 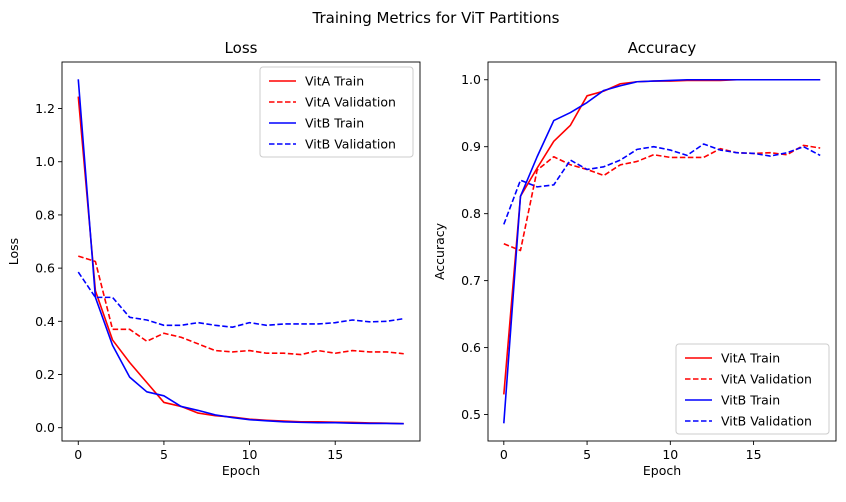 What do you see at coordinates (45, 321) in the screenshot?
I see `loss-ytick-label: 0.4` at bounding box center [45, 321].